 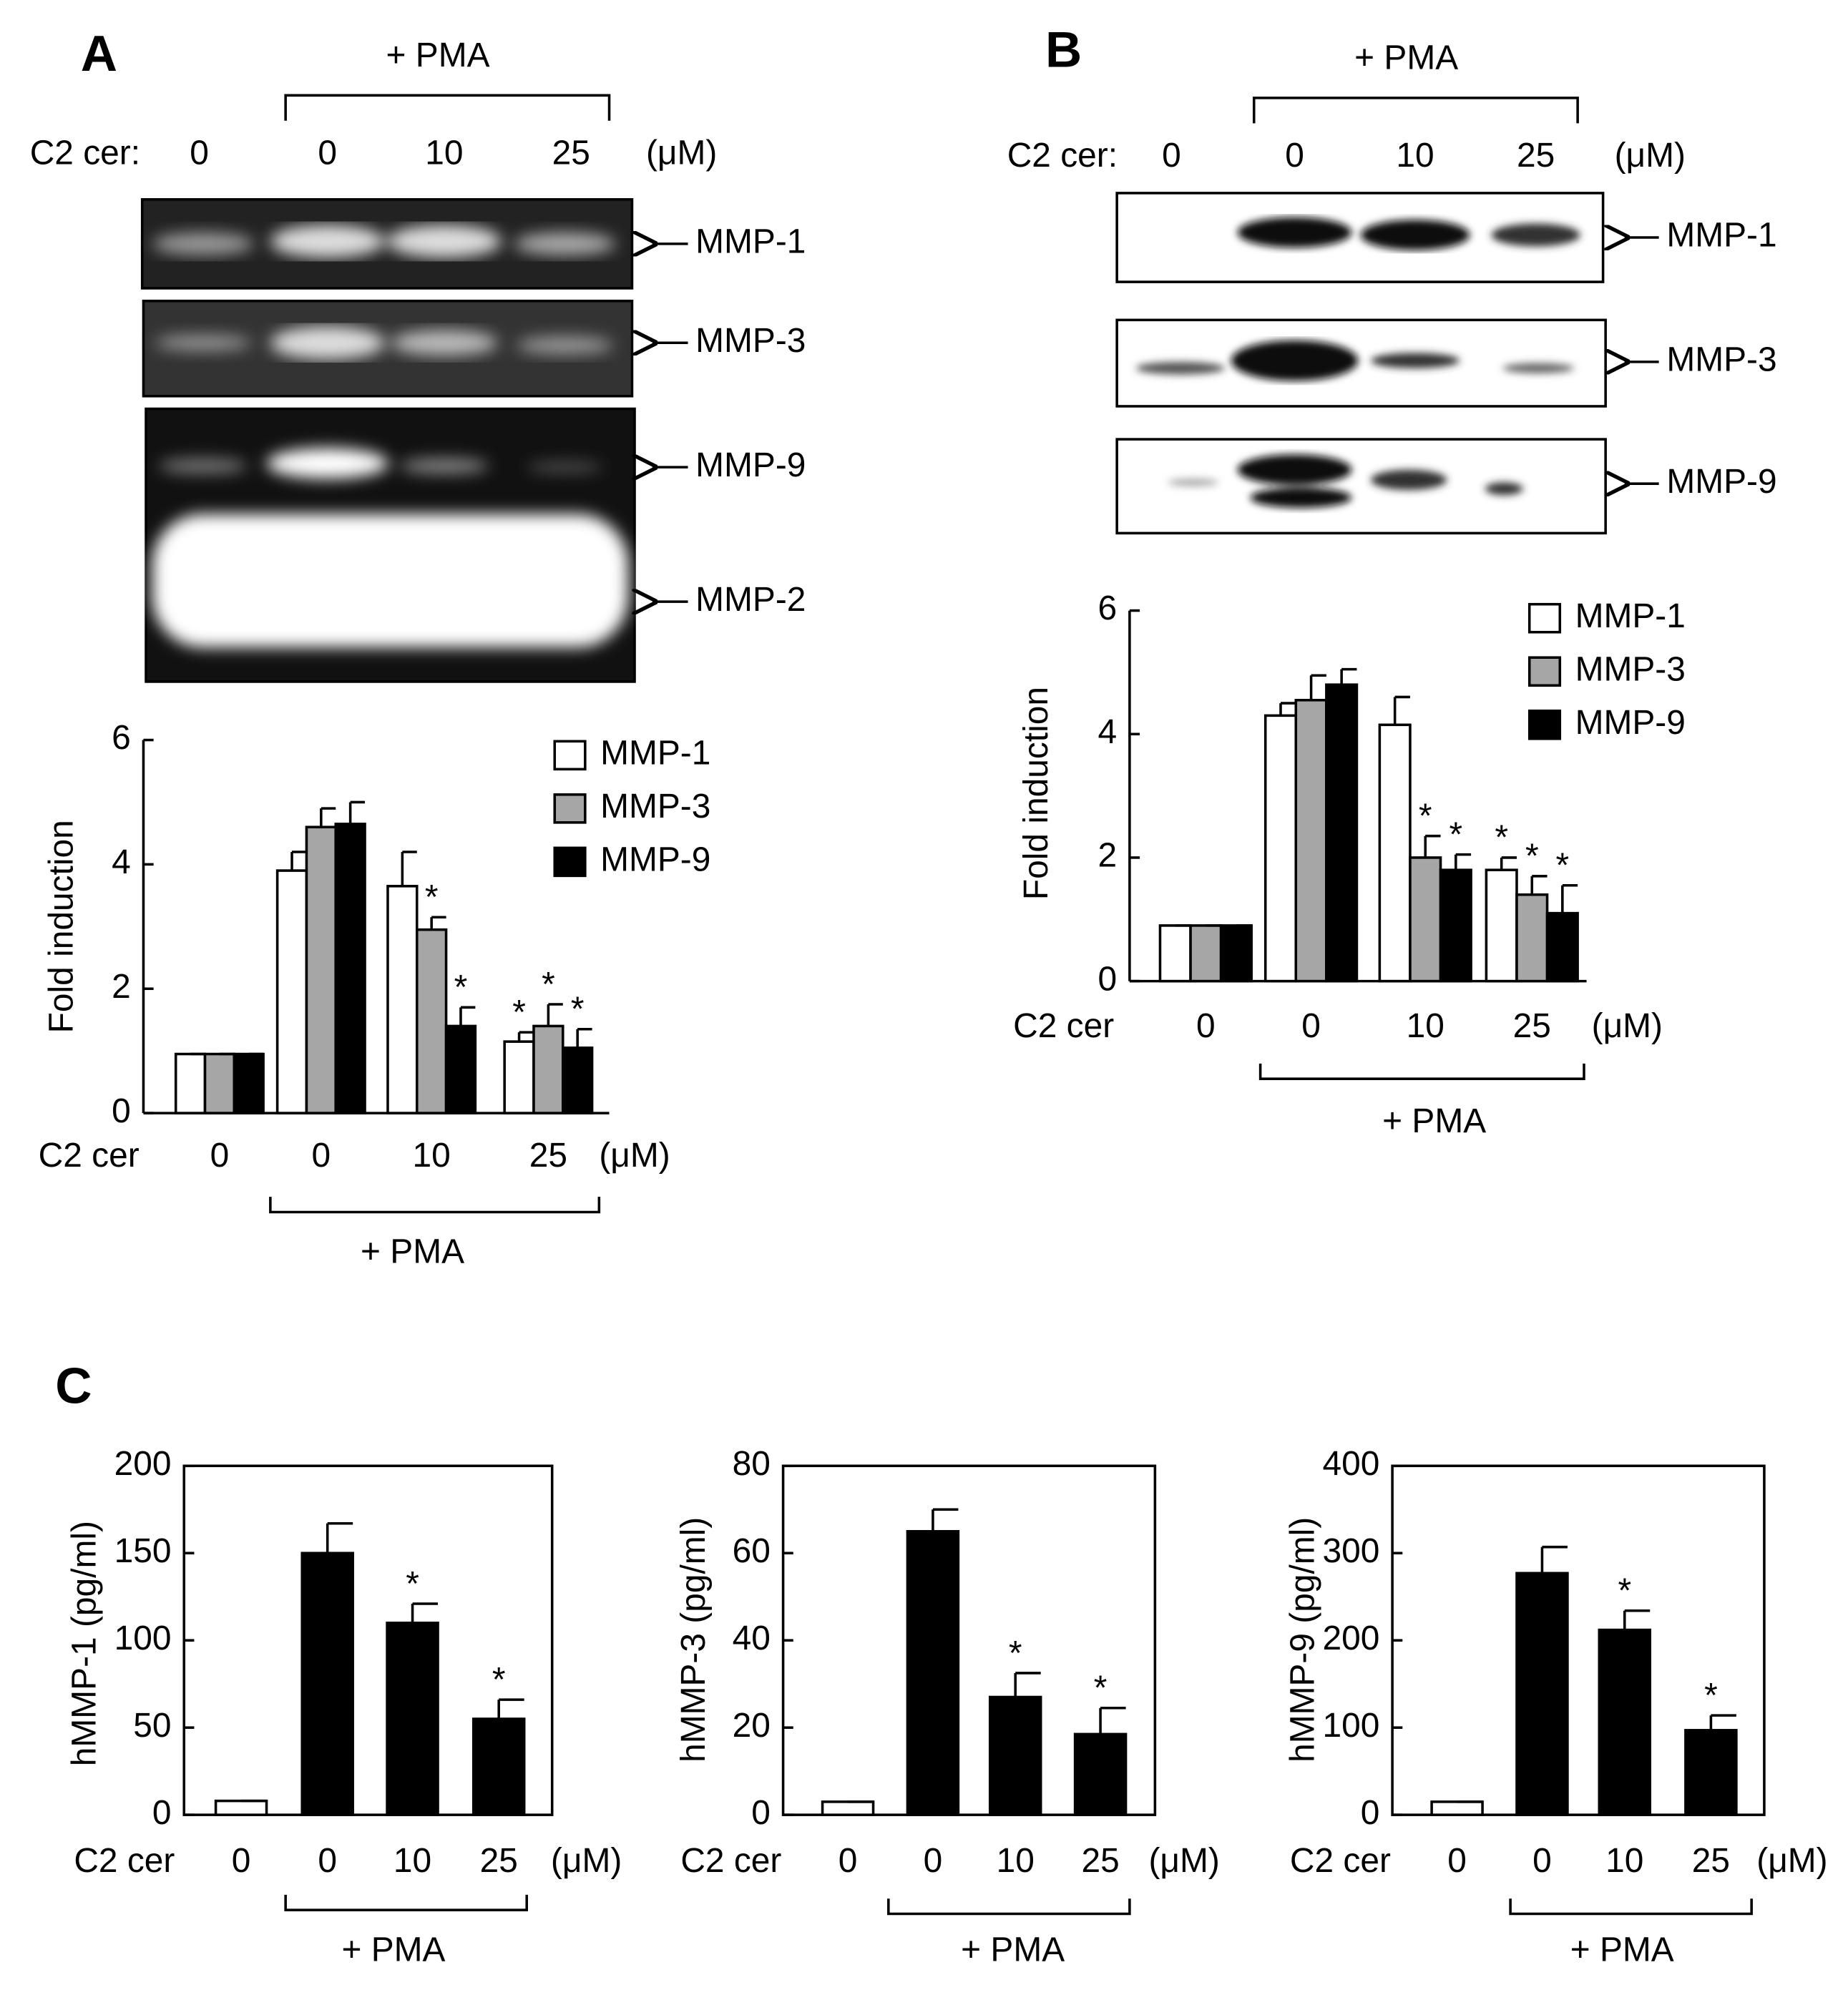 I want to click on band-label: MMP-9, so click(x=1721, y=482).